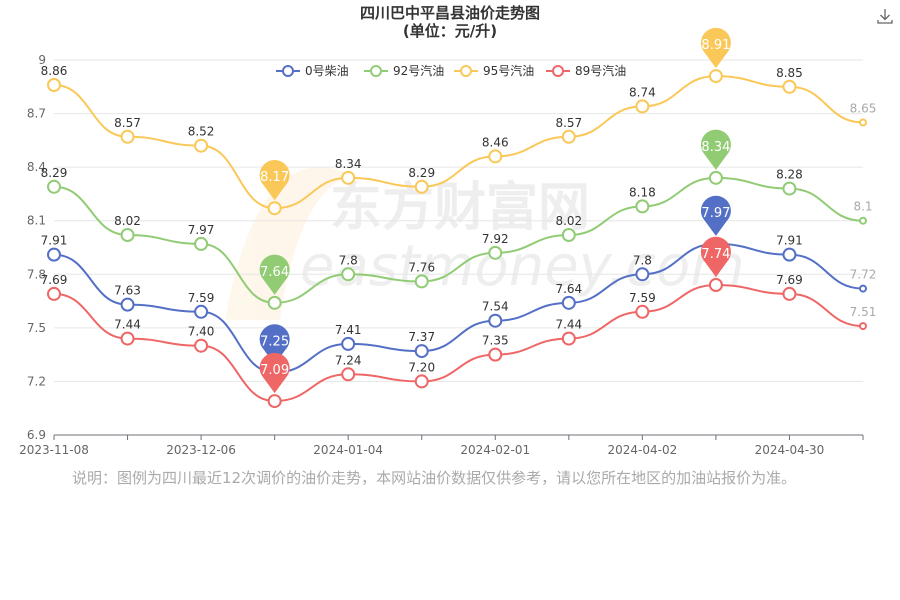 The image size is (900, 600). I want to click on marker-pin-label: 8.34, so click(715, 147).